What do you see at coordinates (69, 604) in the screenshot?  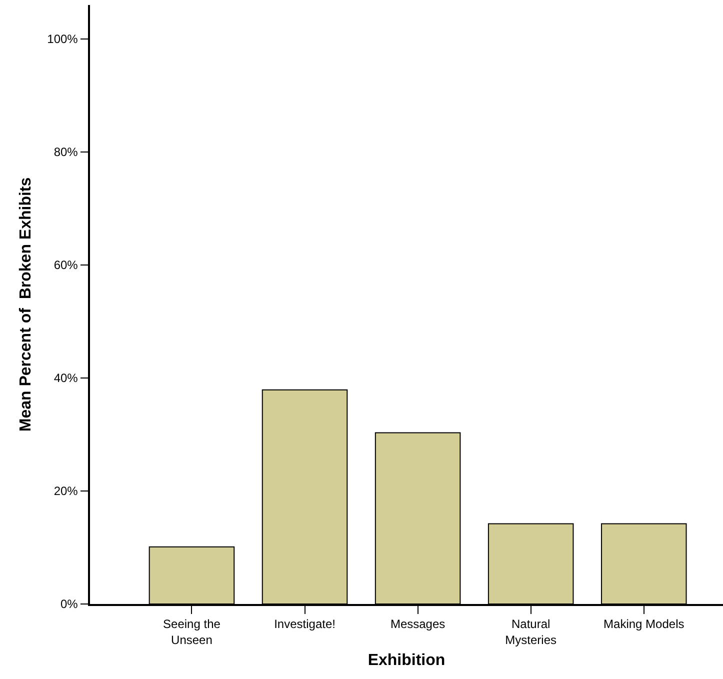 I see `y-tick-label: 0%` at bounding box center [69, 604].